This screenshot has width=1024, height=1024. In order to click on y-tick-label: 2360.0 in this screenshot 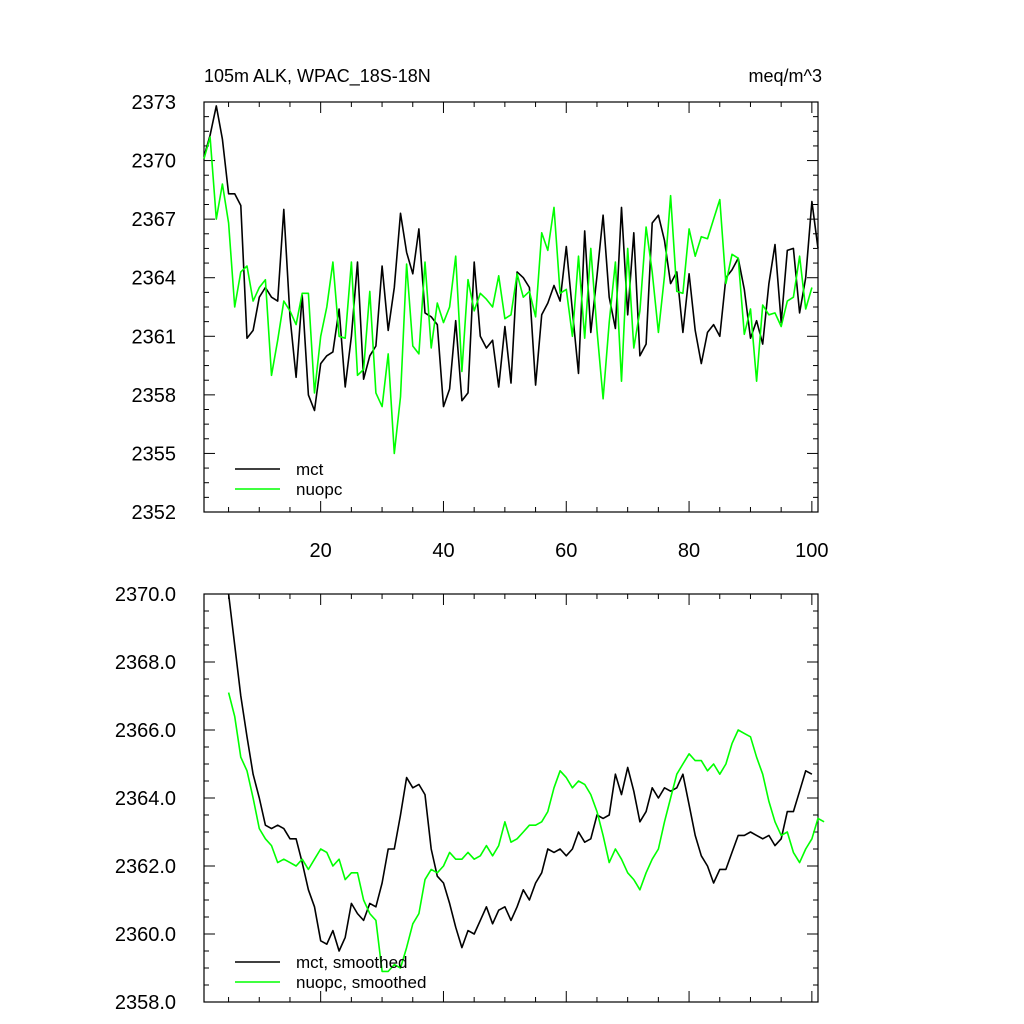, I will do `click(145, 935)`.